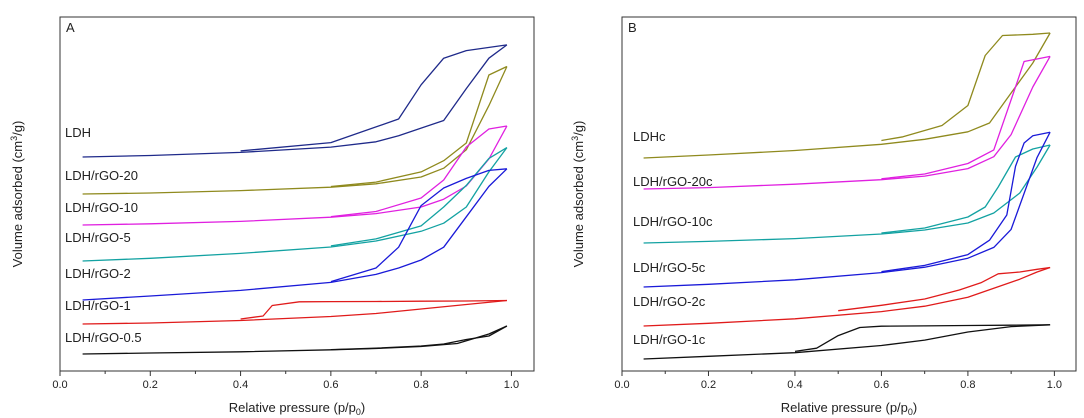 The image size is (1084, 418). I want to click on series-label: LDH/rGO-20, so click(101, 175).